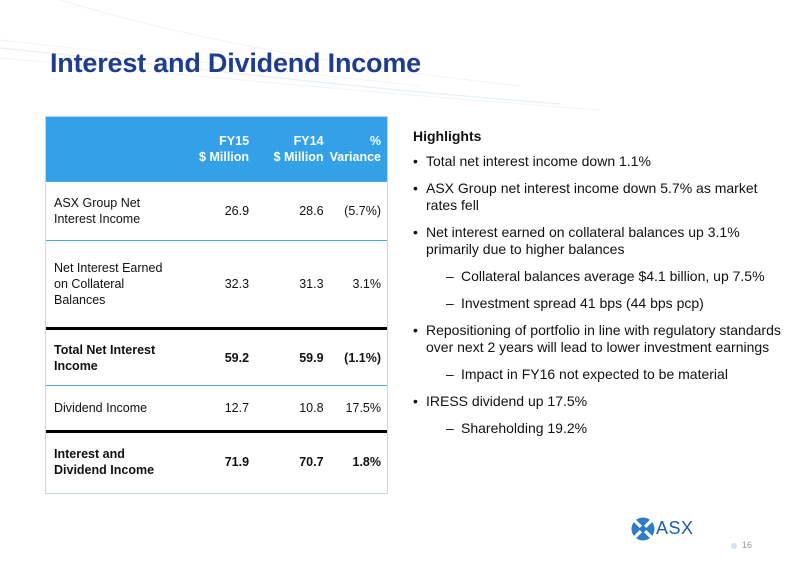  What do you see at coordinates (113, 149) in the screenshot?
I see `header-label-column` at bounding box center [113, 149].